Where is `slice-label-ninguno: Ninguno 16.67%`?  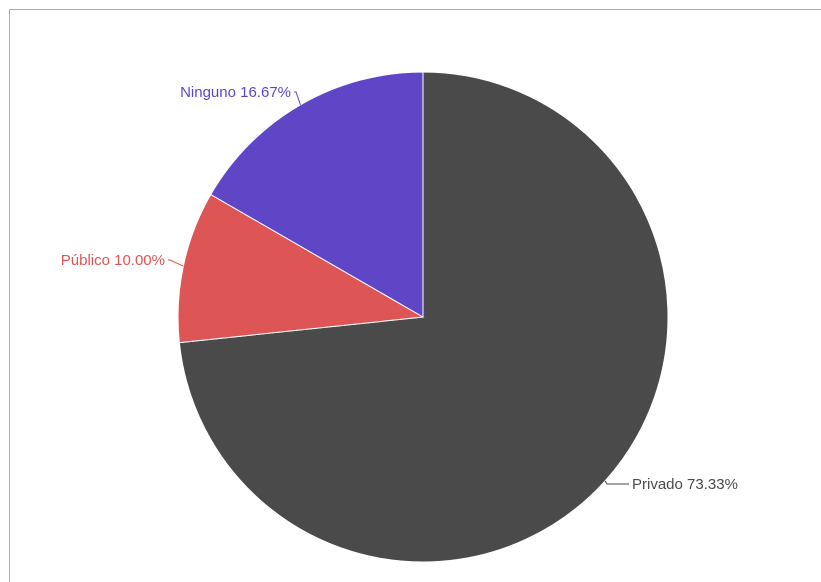
slice-label-ninguno: Ninguno 16.67% is located at coordinates (235, 92).